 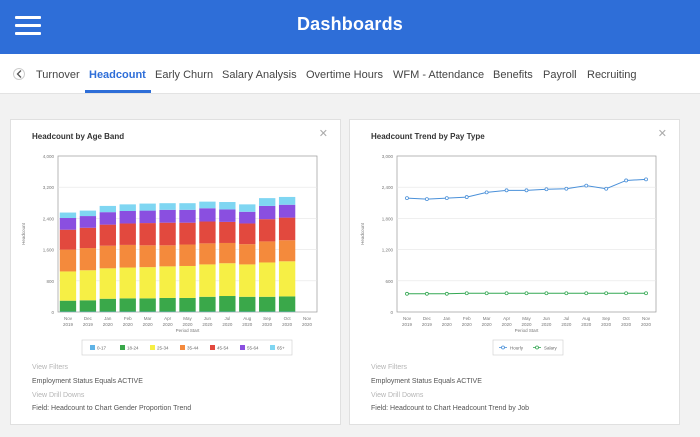 I want to click on chevron-left-icon, so click(x=19, y=74).